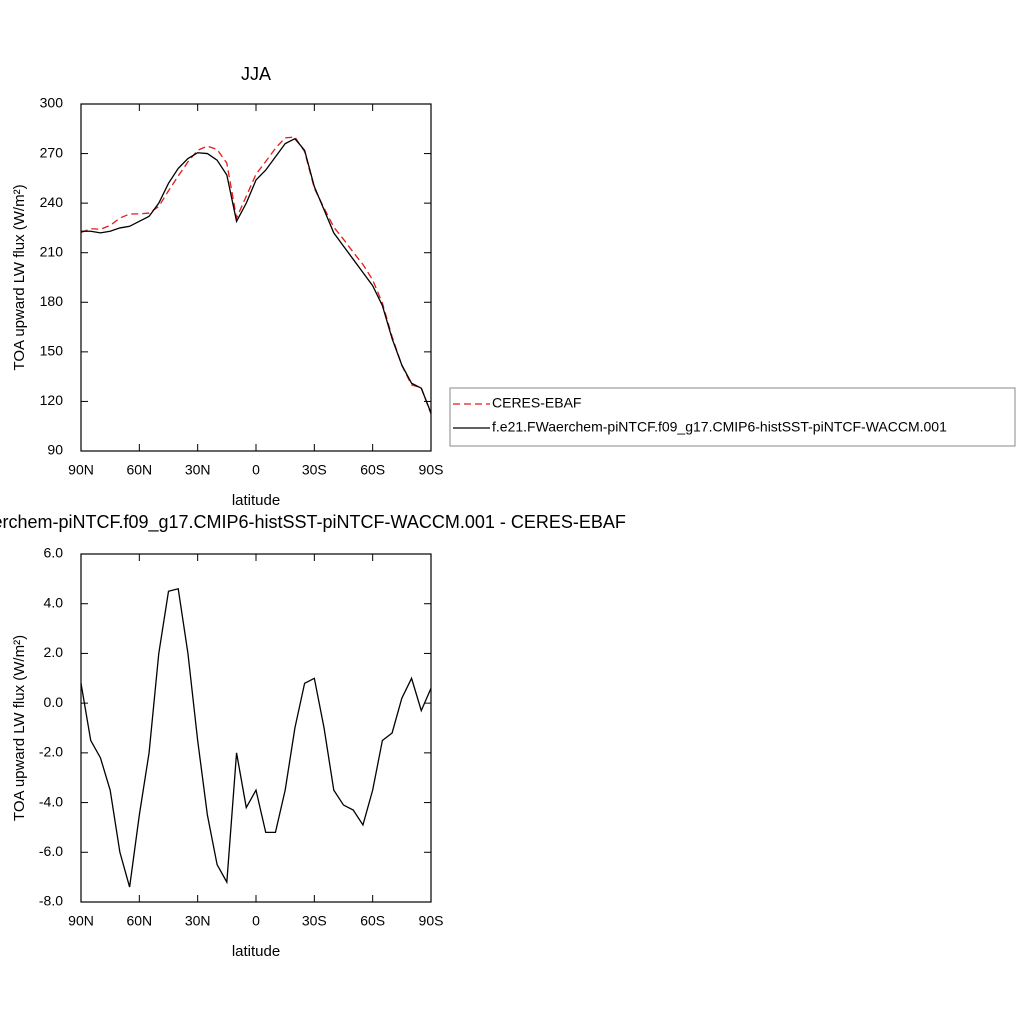 Image resolution: width=1024 pixels, height=1024 pixels. What do you see at coordinates (54, 702) in the screenshot?
I see `y-tick-label: 0.0` at bounding box center [54, 702].